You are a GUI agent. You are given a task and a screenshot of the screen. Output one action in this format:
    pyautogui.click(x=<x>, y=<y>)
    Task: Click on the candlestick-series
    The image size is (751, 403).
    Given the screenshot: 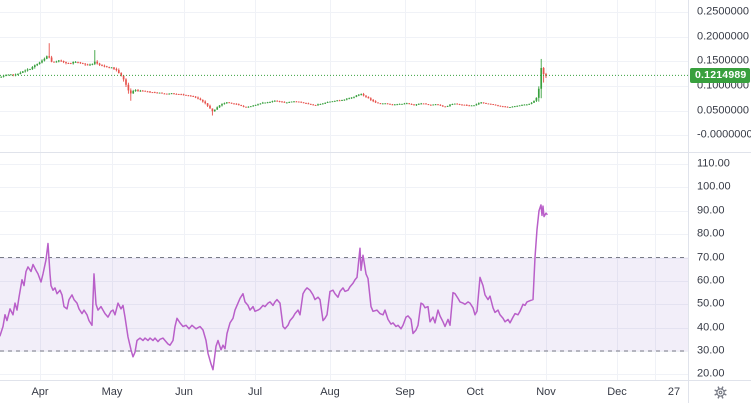 What is the action you would take?
    pyautogui.click(x=273, y=79)
    